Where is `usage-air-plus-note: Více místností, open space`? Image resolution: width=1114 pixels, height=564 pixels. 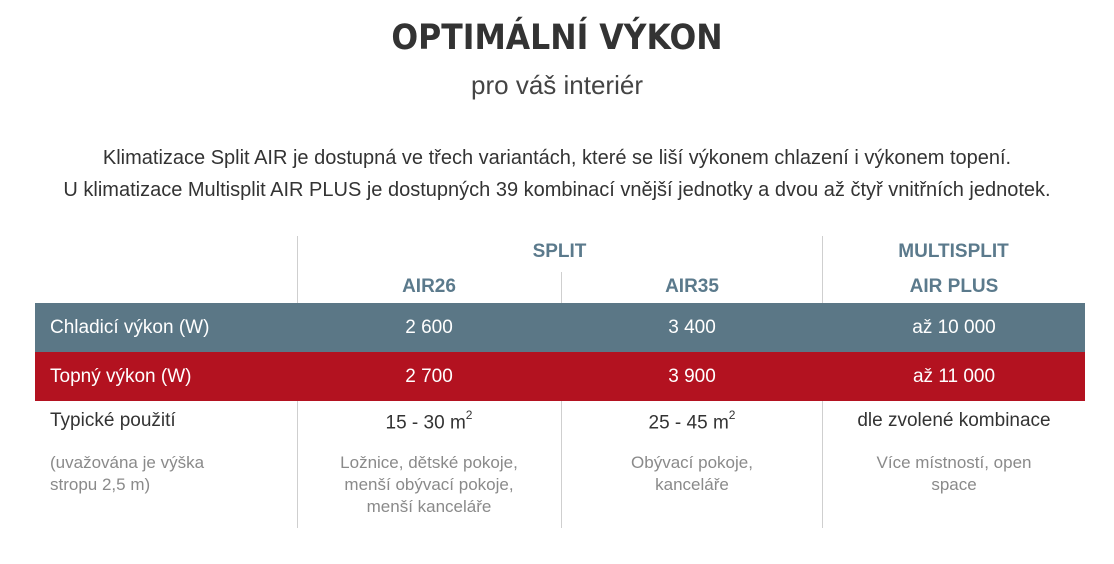
usage-air-plus-note: Více místností, open space is located at coordinates (954, 474).